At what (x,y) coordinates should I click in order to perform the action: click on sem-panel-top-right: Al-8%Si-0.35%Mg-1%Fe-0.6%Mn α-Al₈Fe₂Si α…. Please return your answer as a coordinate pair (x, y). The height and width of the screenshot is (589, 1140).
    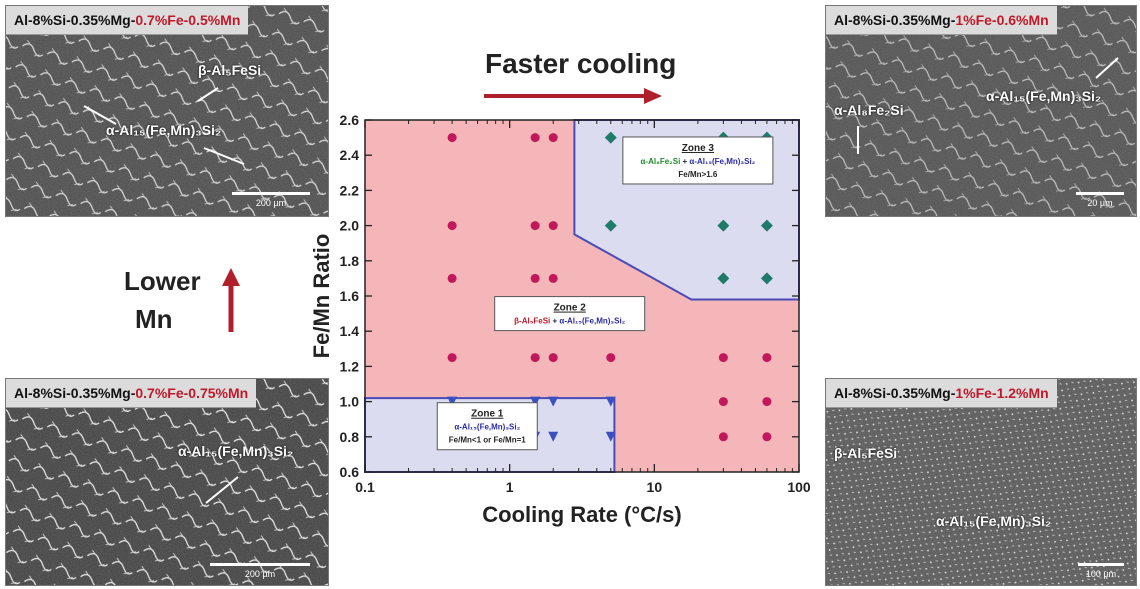
    Looking at the image, I should click on (981, 111).